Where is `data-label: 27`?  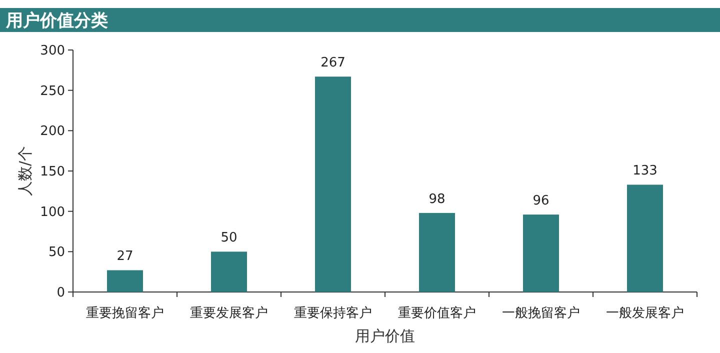
data-label: 27 is located at coordinates (125, 256).